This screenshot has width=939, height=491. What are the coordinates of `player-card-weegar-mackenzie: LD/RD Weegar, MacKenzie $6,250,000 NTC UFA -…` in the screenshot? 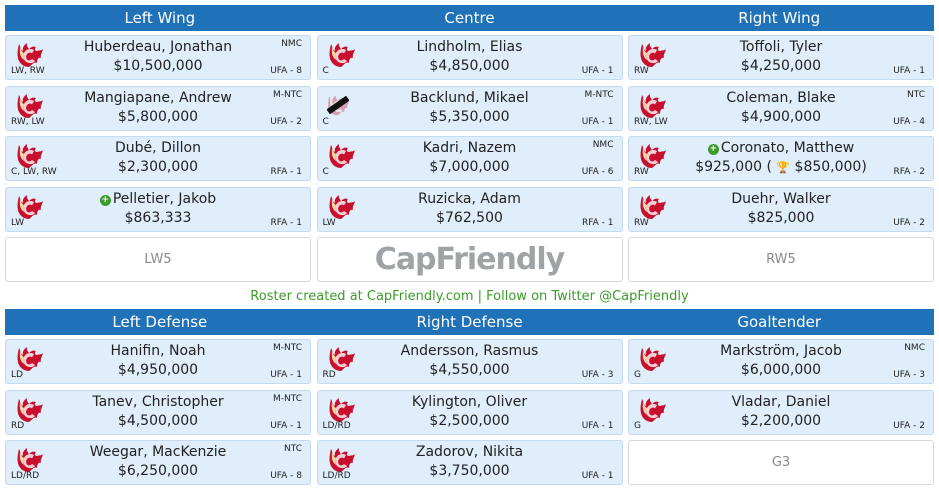 It's located at (158, 462).